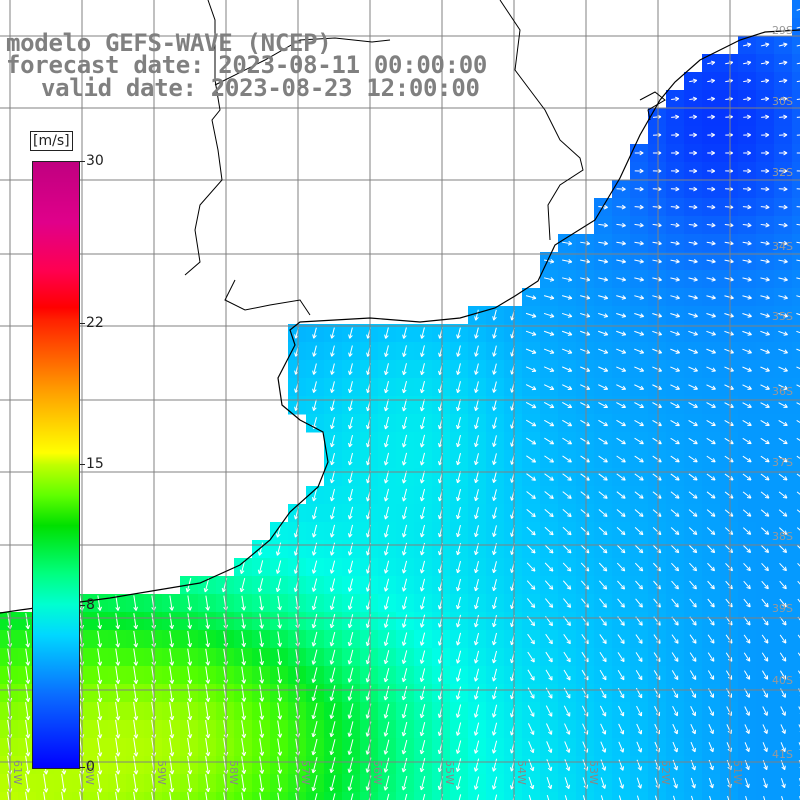  What do you see at coordinates (377, 772) in the screenshot?
I see `longitude-label: 56W` at bounding box center [377, 772].